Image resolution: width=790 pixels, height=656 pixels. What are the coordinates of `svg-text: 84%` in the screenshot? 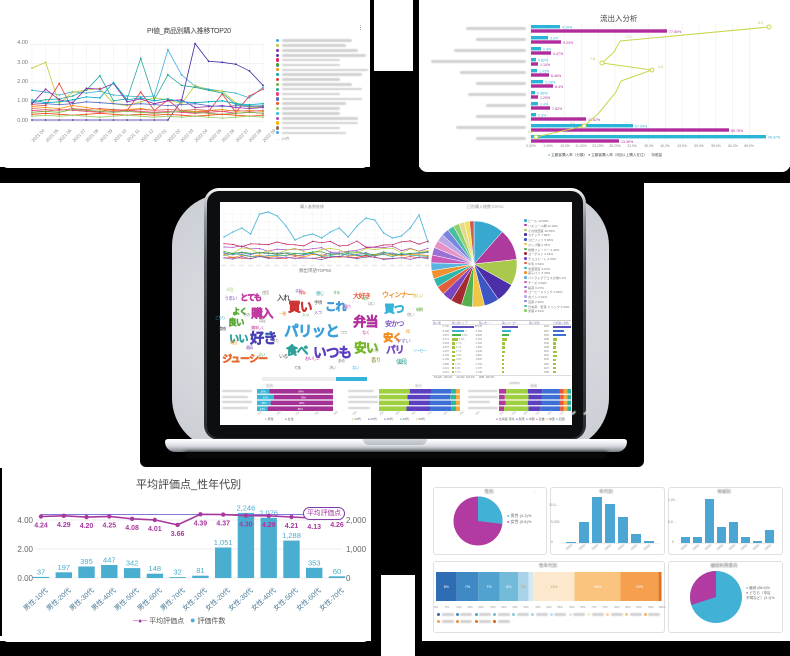 It's located at (301, 392).